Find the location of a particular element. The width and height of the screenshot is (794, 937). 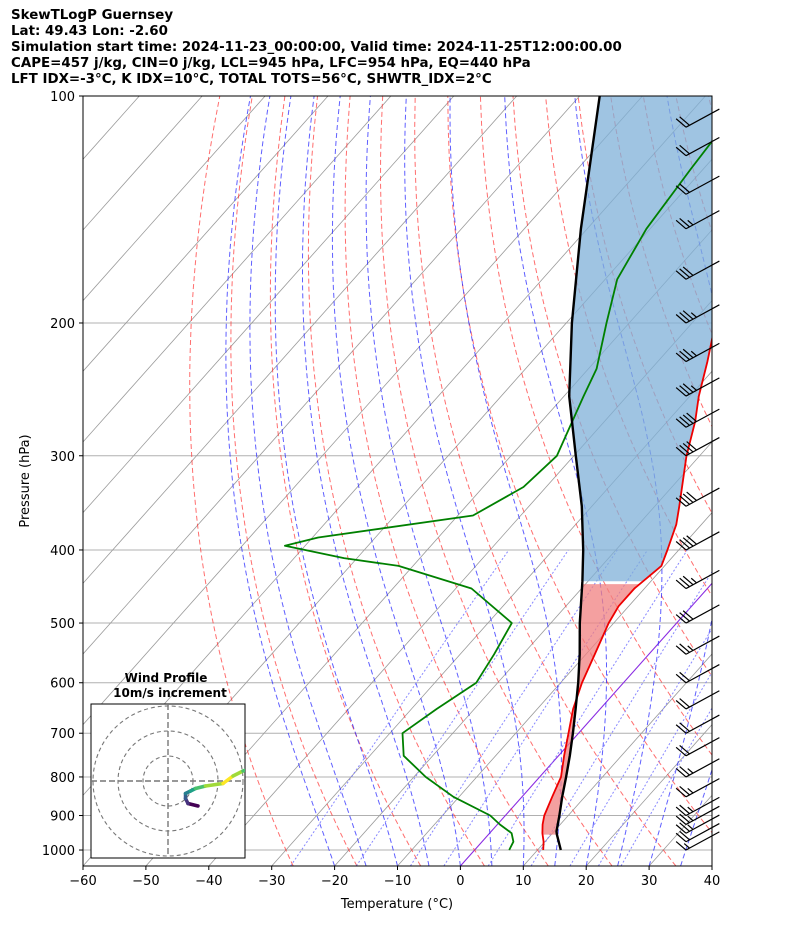

y-tick-label: 200 is located at coordinates (62, 324).